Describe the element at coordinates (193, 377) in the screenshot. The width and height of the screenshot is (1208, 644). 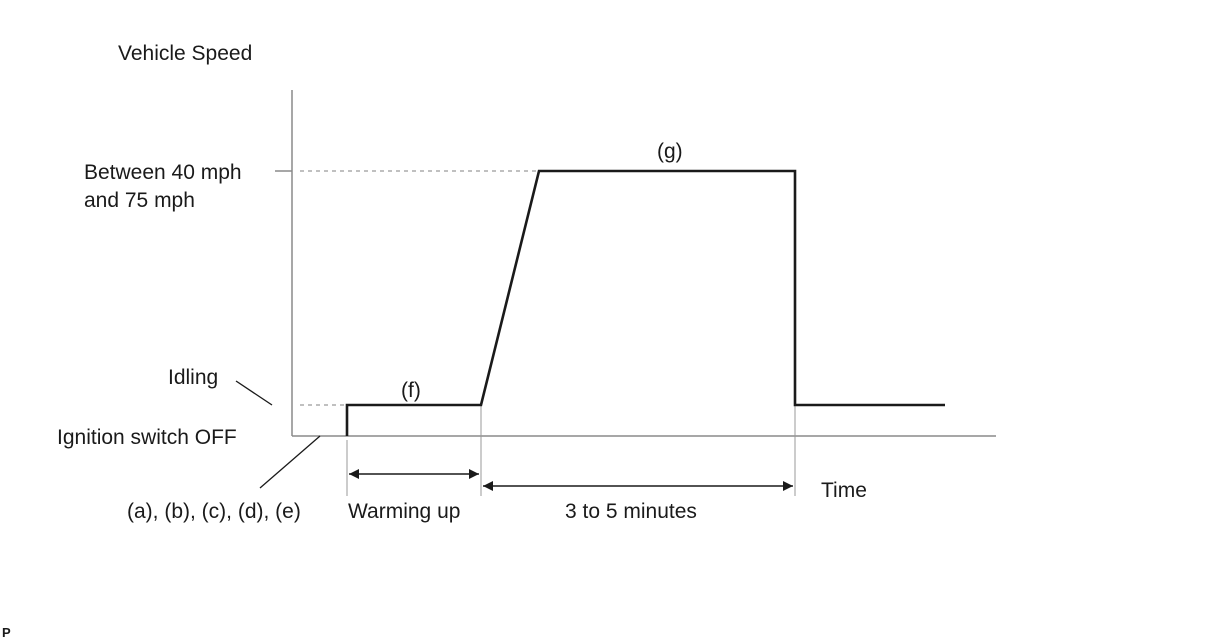
I see `idling-label: Idling` at that location.